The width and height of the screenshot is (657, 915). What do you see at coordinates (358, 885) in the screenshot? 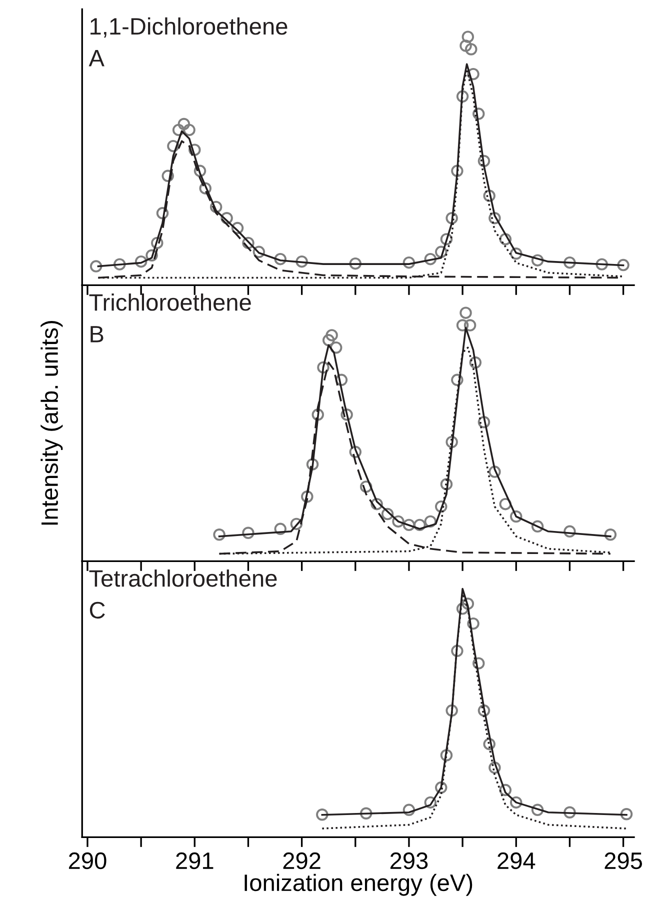
I see `x-axis-title: Ionization energy (eV)` at bounding box center [358, 885].